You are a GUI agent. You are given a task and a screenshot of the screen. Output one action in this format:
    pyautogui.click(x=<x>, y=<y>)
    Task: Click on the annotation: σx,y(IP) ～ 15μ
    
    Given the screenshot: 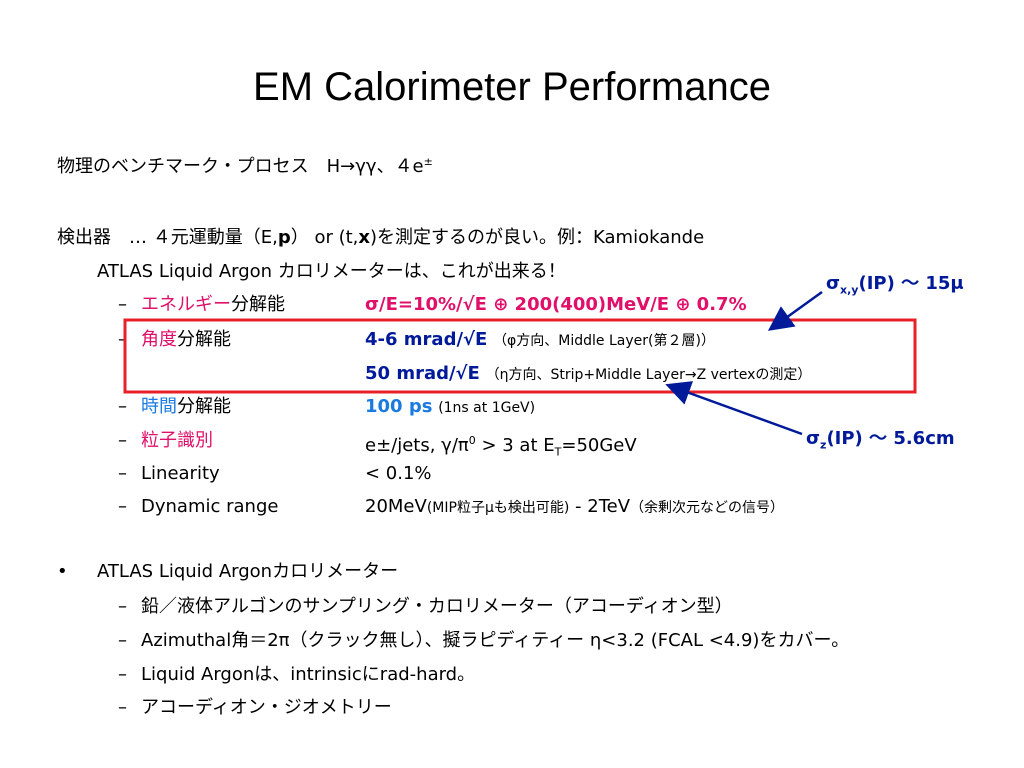 What is the action you would take?
    pyautogui.click(x=895, y=287)
    